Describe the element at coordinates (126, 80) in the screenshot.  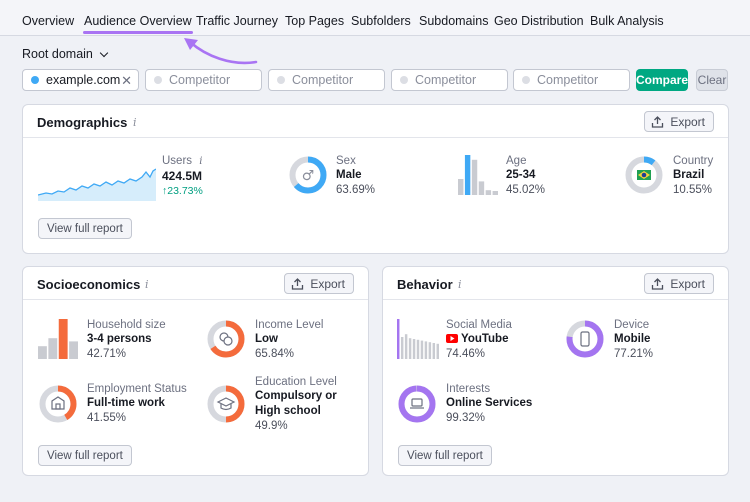
I see `clear-domain-icon: ✕` at that location.